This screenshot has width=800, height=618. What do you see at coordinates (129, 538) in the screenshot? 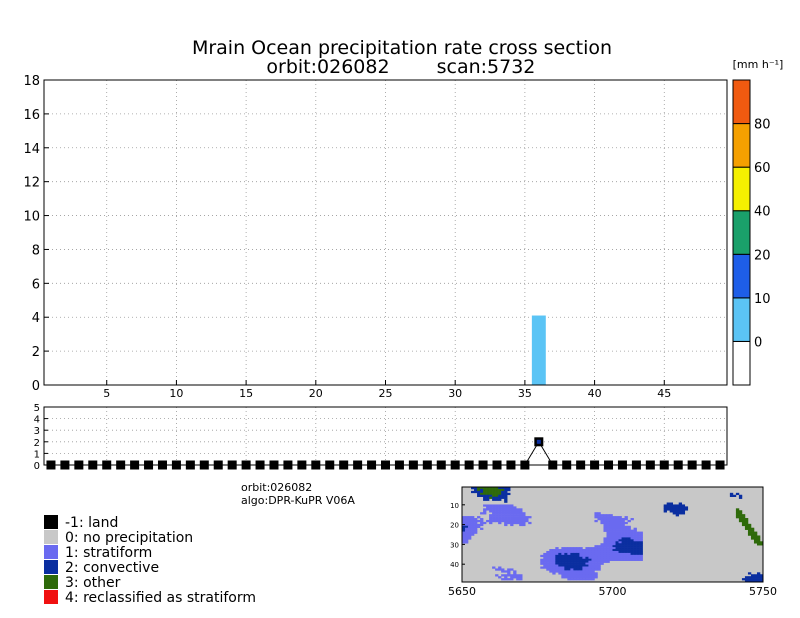
I see `legend-label: 0: no precipitation` at bounding box center [129, 538].